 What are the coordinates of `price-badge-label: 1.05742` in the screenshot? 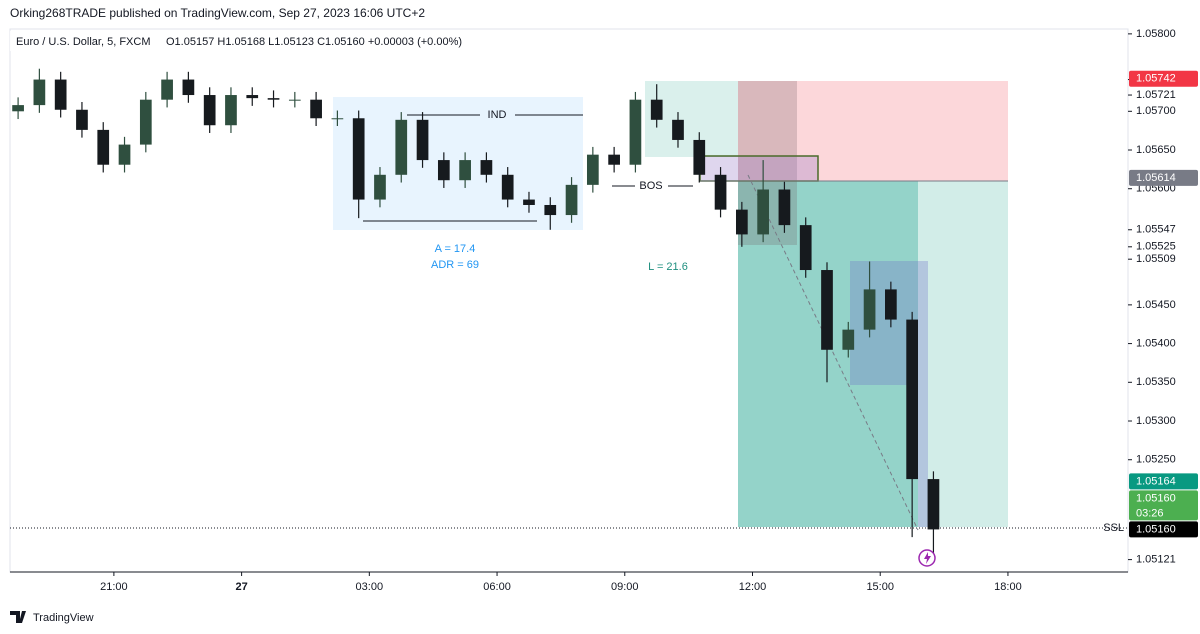 It's located at (1156, 79).